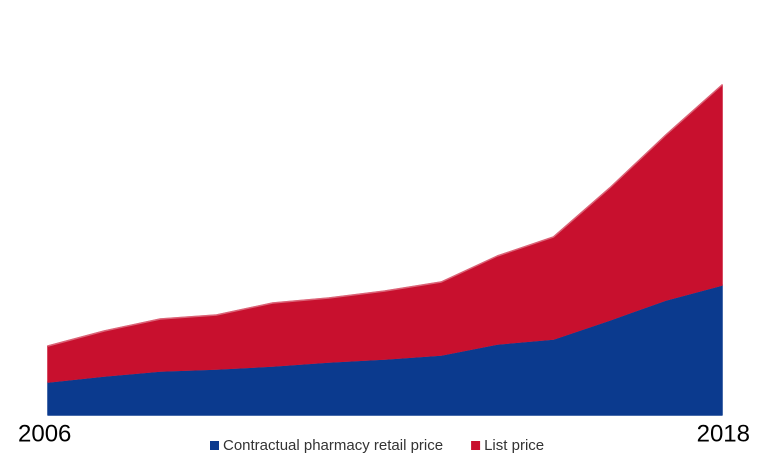 This screenshot has height=472, width=770. What do you see at coordinates (333, 445) in the screenshot?
I see `legend-label: Contractual pharmacy retail price` at bounding box center [333, 445].